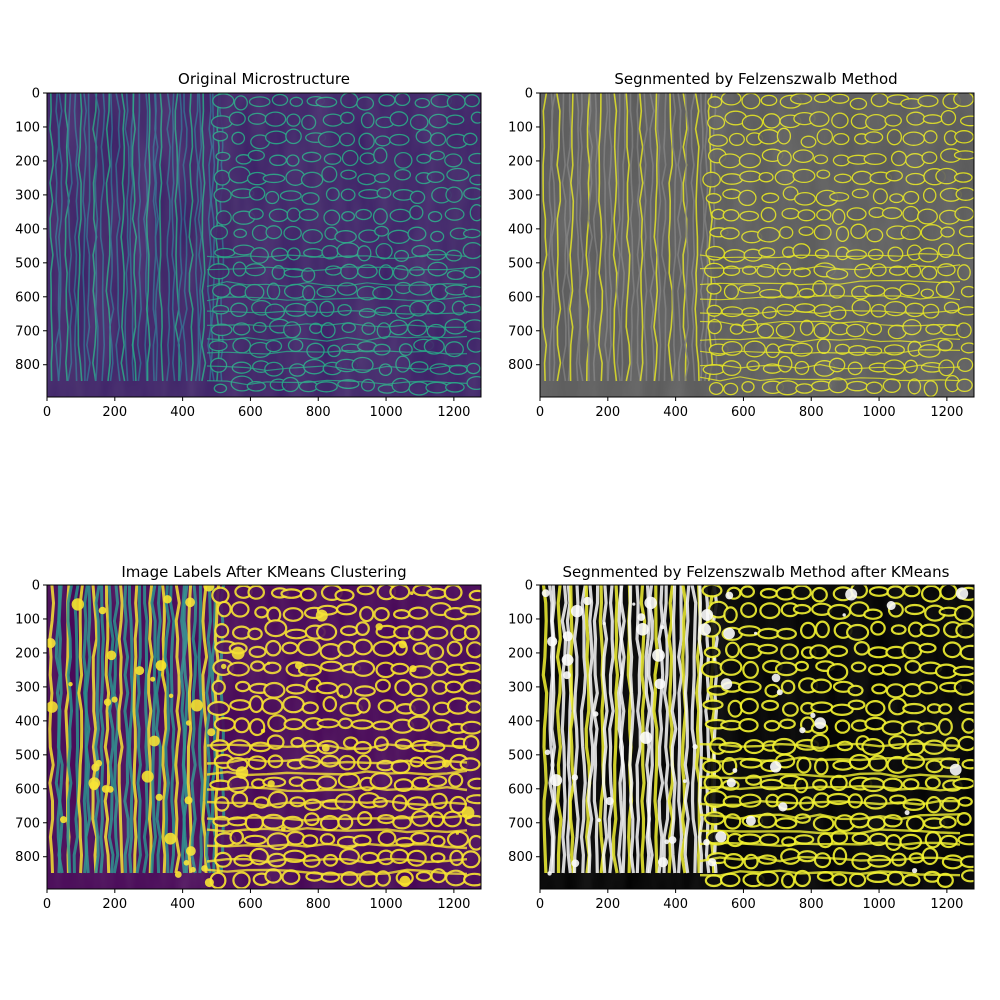 The width and height of the screenshot is (1000, 1000). I want to click on panel-title: Original Microstructure, so click(264, 79).